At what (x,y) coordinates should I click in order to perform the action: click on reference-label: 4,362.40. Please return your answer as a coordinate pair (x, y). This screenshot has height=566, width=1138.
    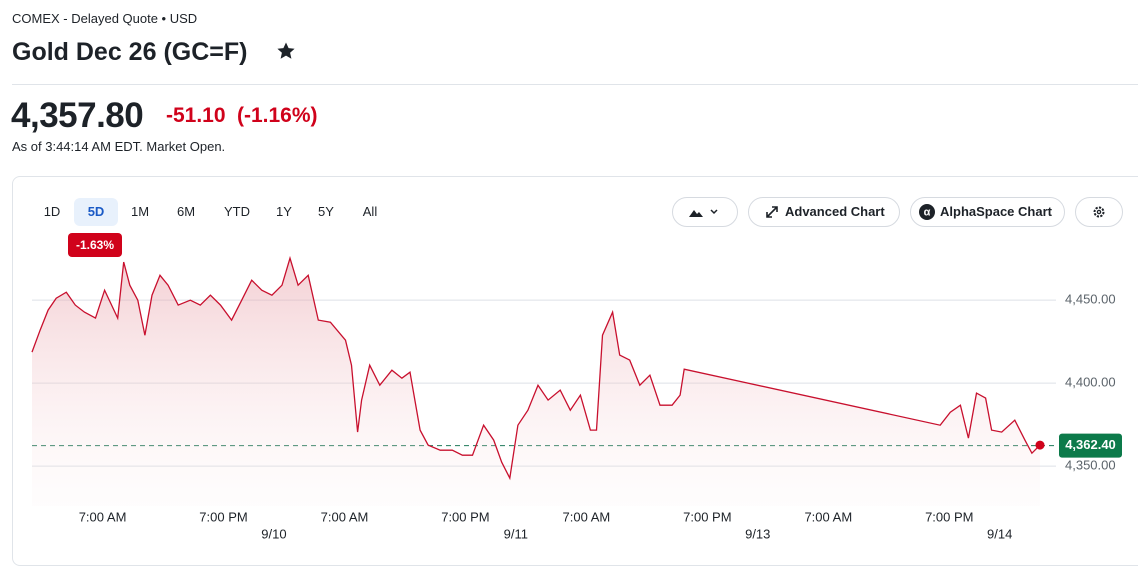
    Looking at the image, I should click on (1090, 444).